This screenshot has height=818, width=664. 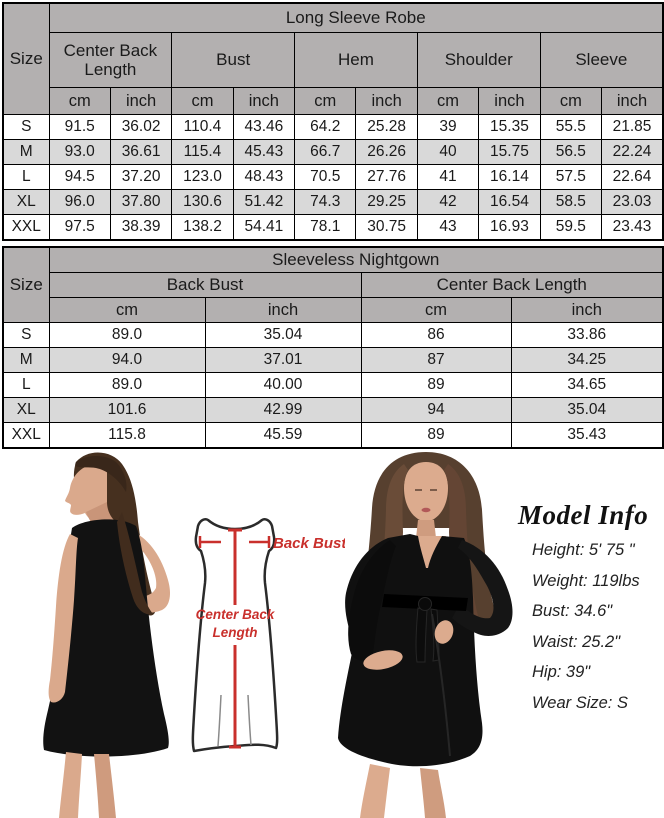 I want to click on value-cell: 64.2, so click(x=325, y=127).